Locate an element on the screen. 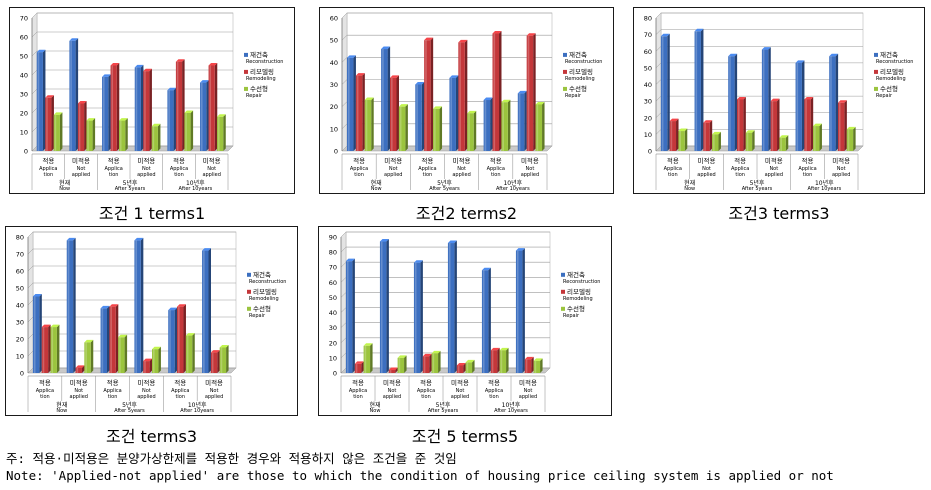  legend-label: 수선형 is located at coordinates (889, 88).